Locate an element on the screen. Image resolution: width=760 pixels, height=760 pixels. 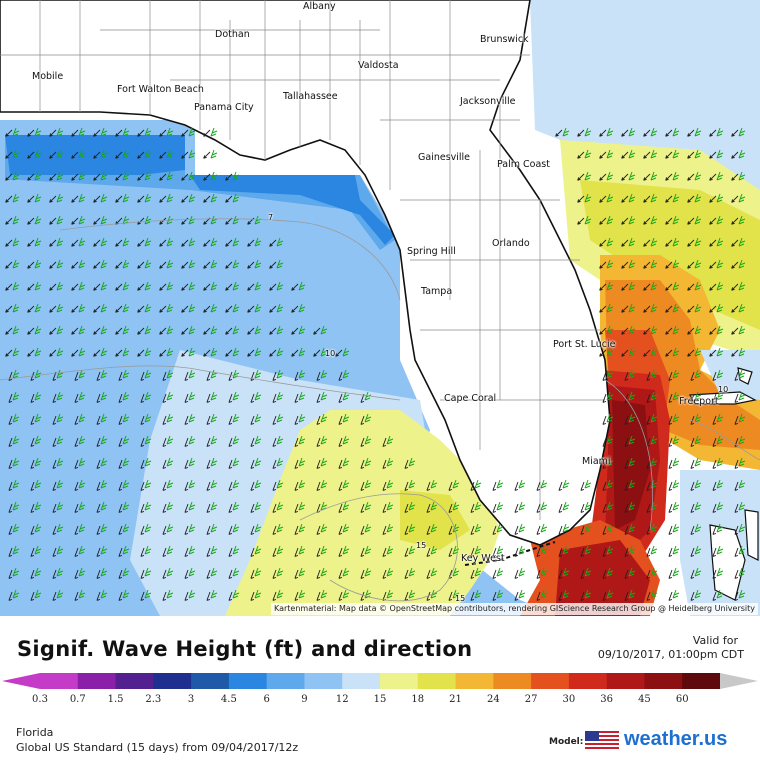
colorbar-tick-label: 21 is located at coordinates (455, 699).